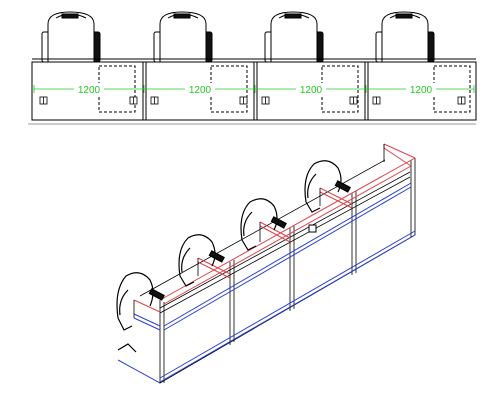  Describe the element at coordinates (421, 90) in the screenshot. I see `dimension-label-4: 1200` at that location.